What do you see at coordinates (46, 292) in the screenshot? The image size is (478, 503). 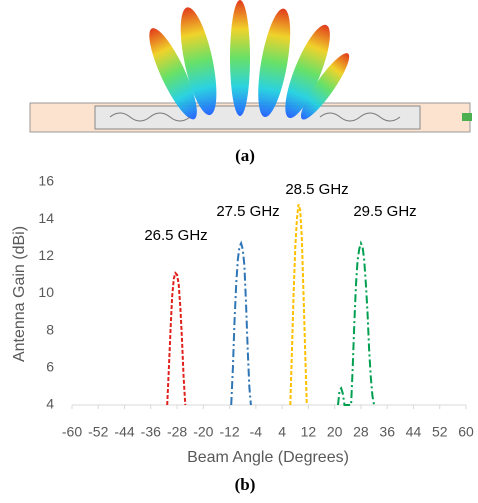 I see `y-tick-label: 10` at bounding box center [46, 292].